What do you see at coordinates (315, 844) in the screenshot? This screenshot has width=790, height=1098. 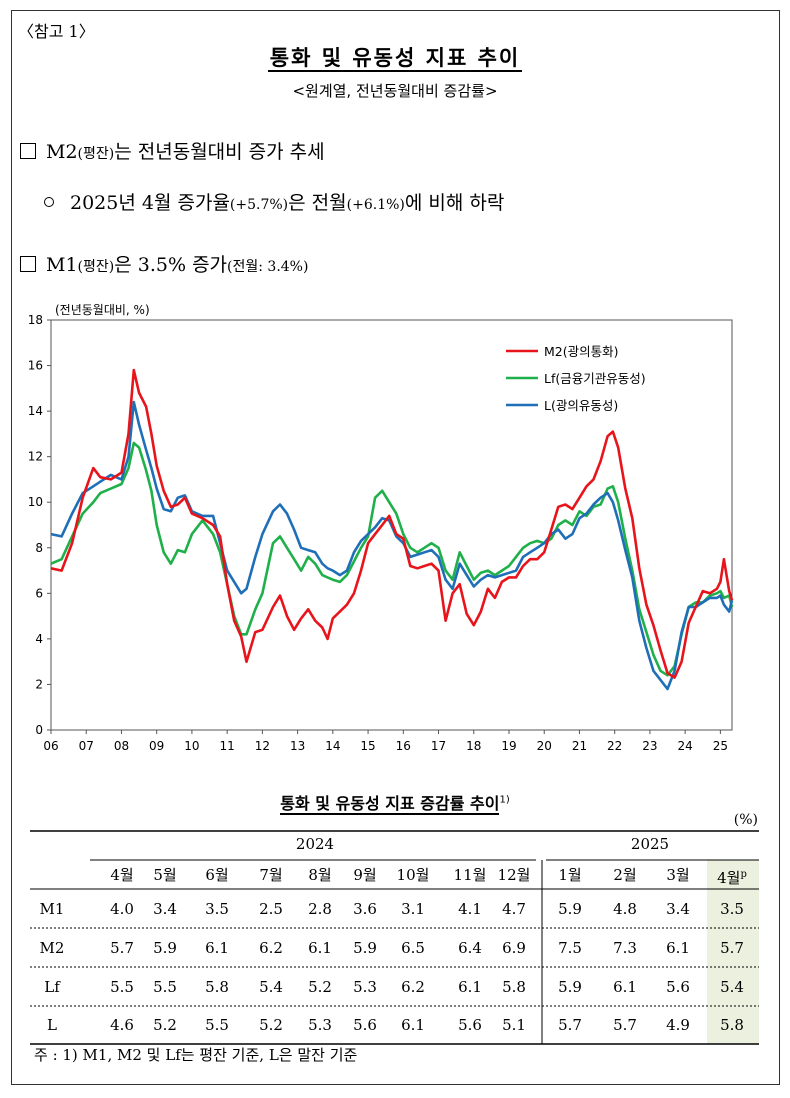 I see `year-header-2024: 2024` at bounding box center [315, 844].